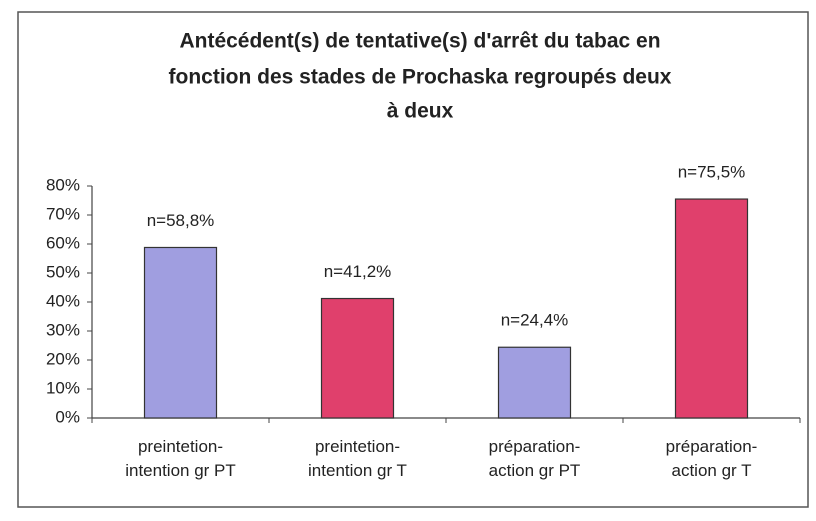  What do you see at coordinates (180, 458) in the screenshot?
I see `x-tick-label: preintetion-intention gr PT` at bounding box center [180, 458].